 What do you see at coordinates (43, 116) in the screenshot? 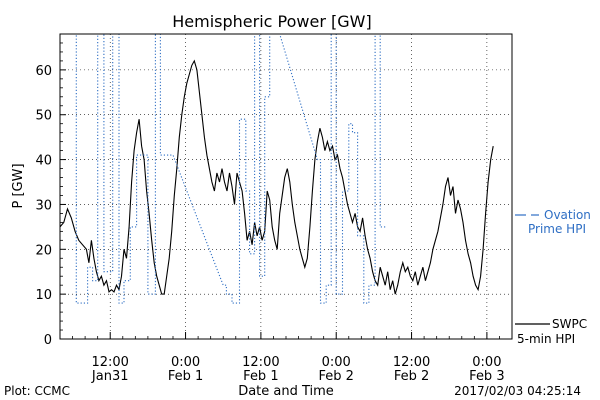
I see `y-tick-label: 50` at bounding box center [43, 116].